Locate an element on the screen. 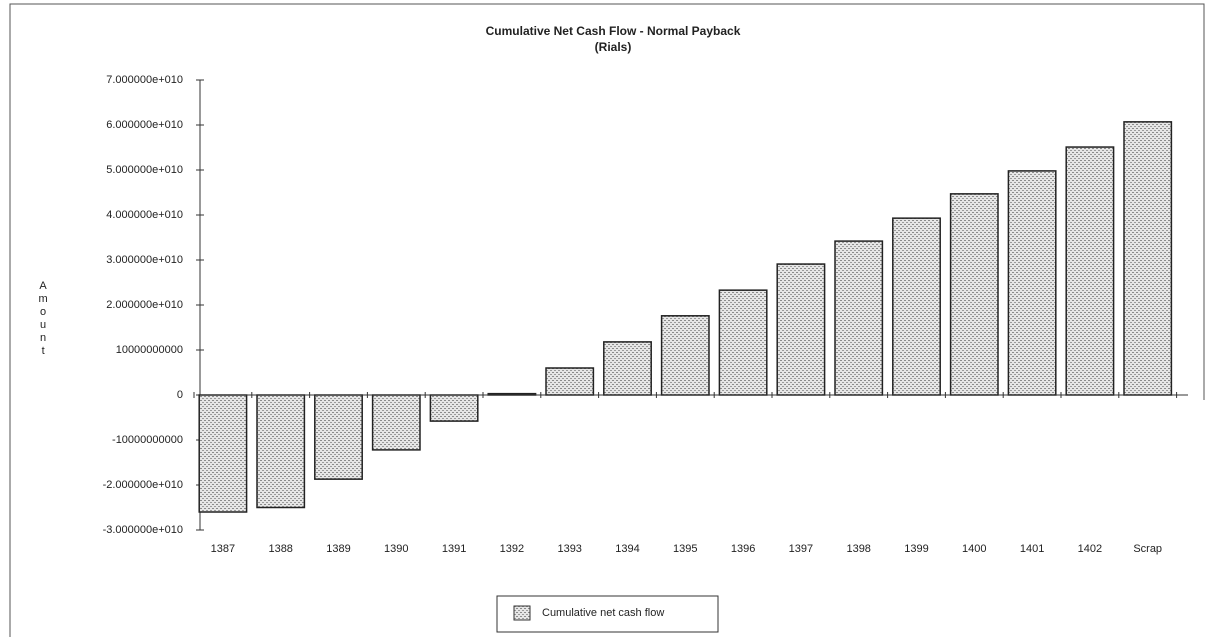 The height and width of the screenshot is (637, 1208). x-tick-label: 1398 is located at coordinates (858, 549).